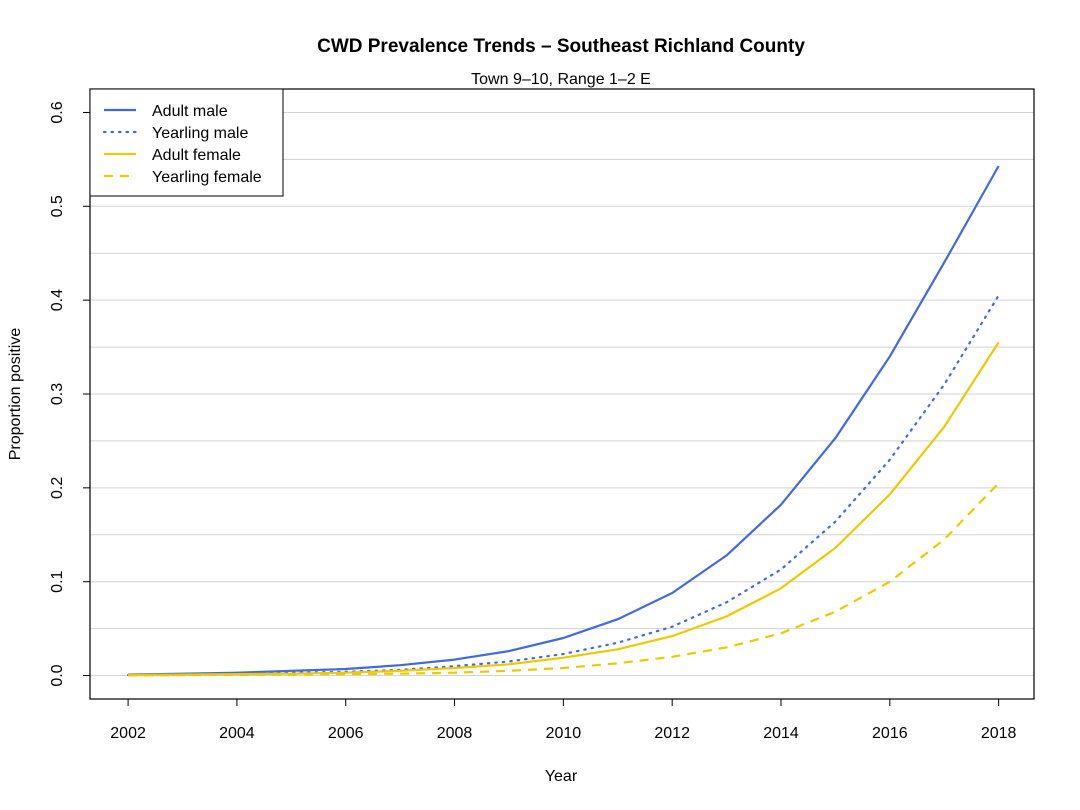 The width and height of the screenshot is (1080, 810). Describe the element at coordinates (200, 133) in the screenshot. I see `legend-label: Yearling male` at that location.